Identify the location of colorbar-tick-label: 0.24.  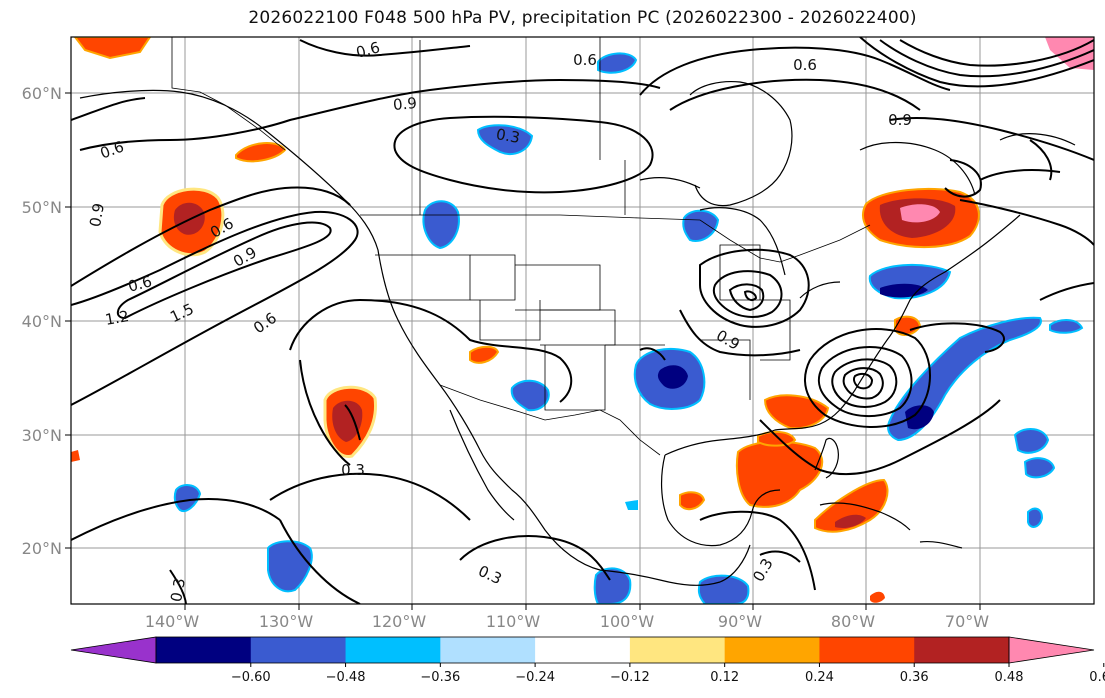
(819, 677).